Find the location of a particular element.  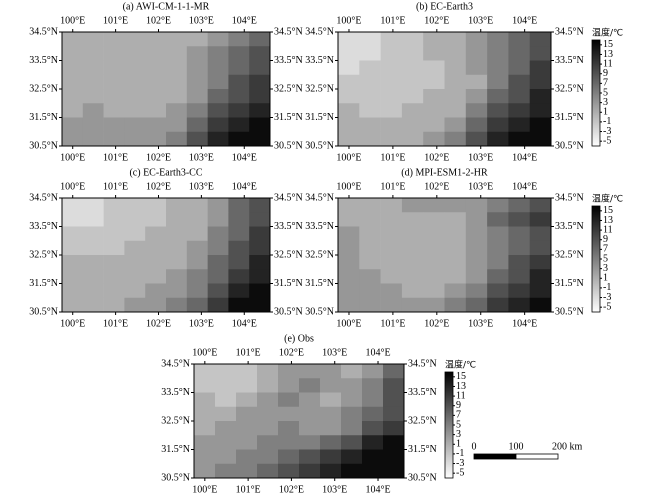

colorbar-label: 7 is located at coordinates (605, 249).